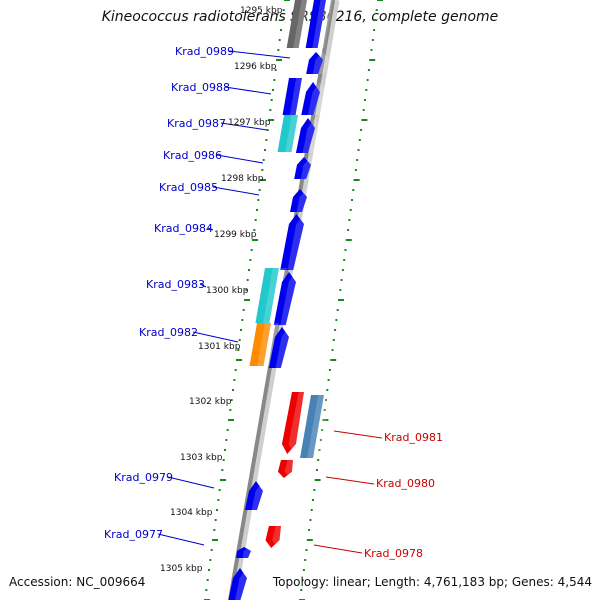 The image size is (600, 600). Describe the element at coordinates (403, 495) in the screenshot. I see `reverse-gene-labels: Krad_0981 Krad_0980 Krad_0978` at that location.